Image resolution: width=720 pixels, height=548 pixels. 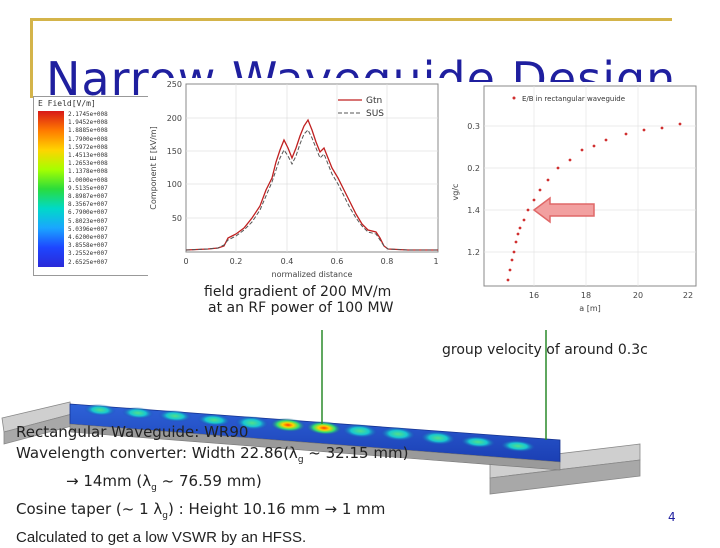 What do you see at coordinates (132, 432) in the screenshot?
I see `info-line-1: Rectangular Waveguide: WR90` at bounding box center [132, 432].